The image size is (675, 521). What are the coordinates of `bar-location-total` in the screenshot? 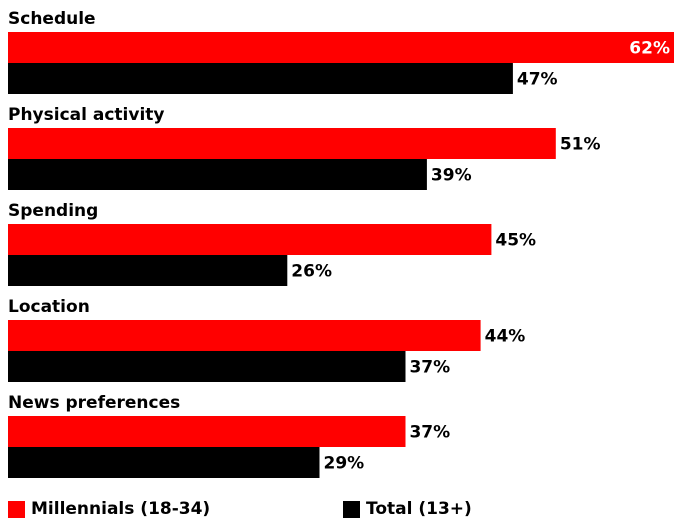 It's located at (207, 366).